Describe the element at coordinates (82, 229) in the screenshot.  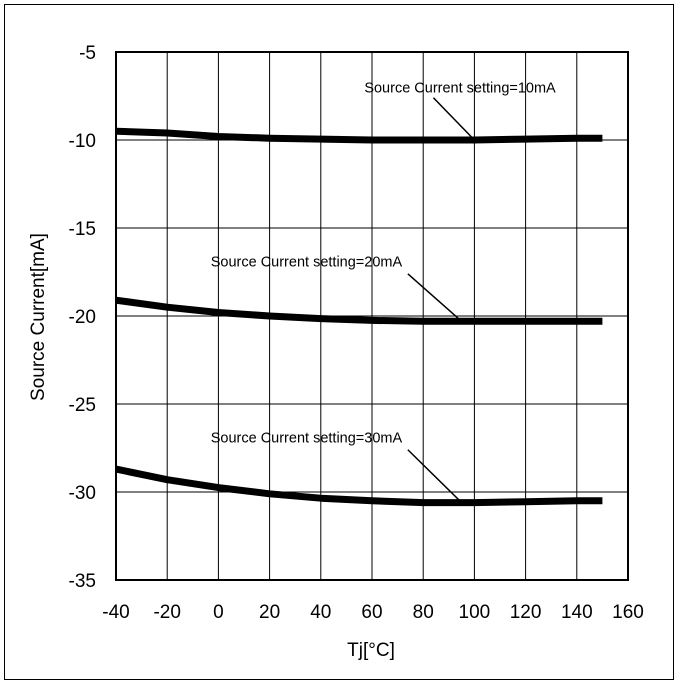
I see `y-tick-label: -15` at that location.